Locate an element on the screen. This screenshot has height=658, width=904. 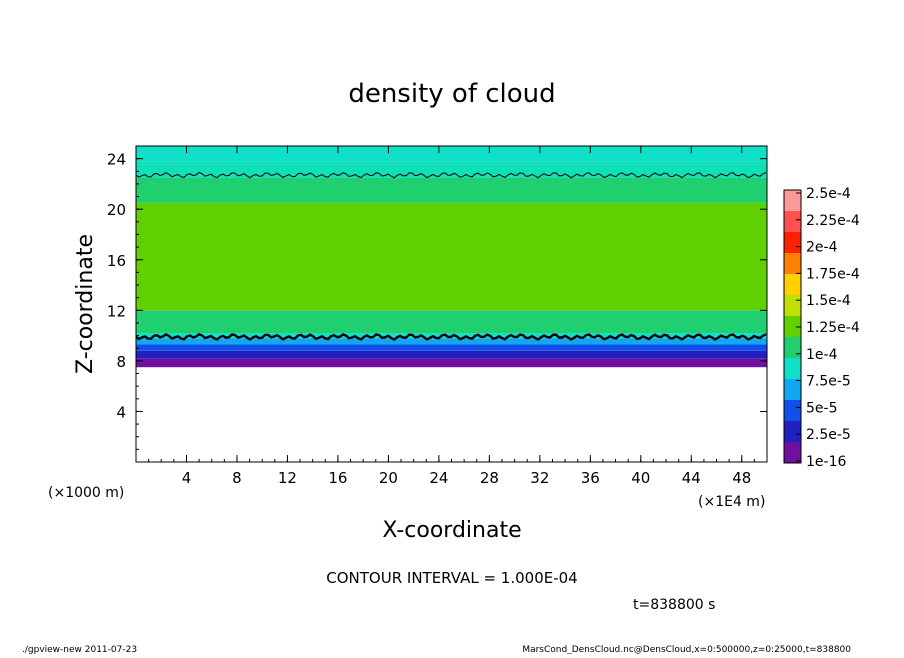
footer-left: ./gpview-new 2011-07-23 is located at coordinates (79, 649).